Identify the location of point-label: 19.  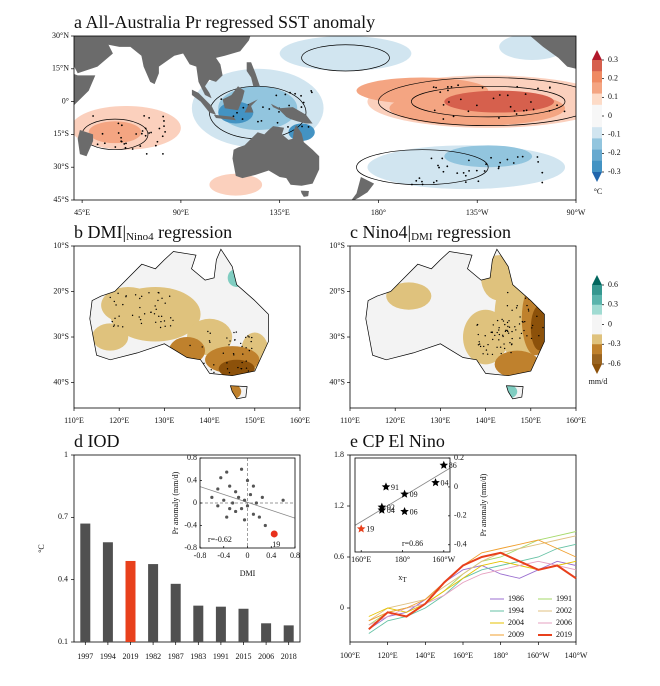
(370, 529).